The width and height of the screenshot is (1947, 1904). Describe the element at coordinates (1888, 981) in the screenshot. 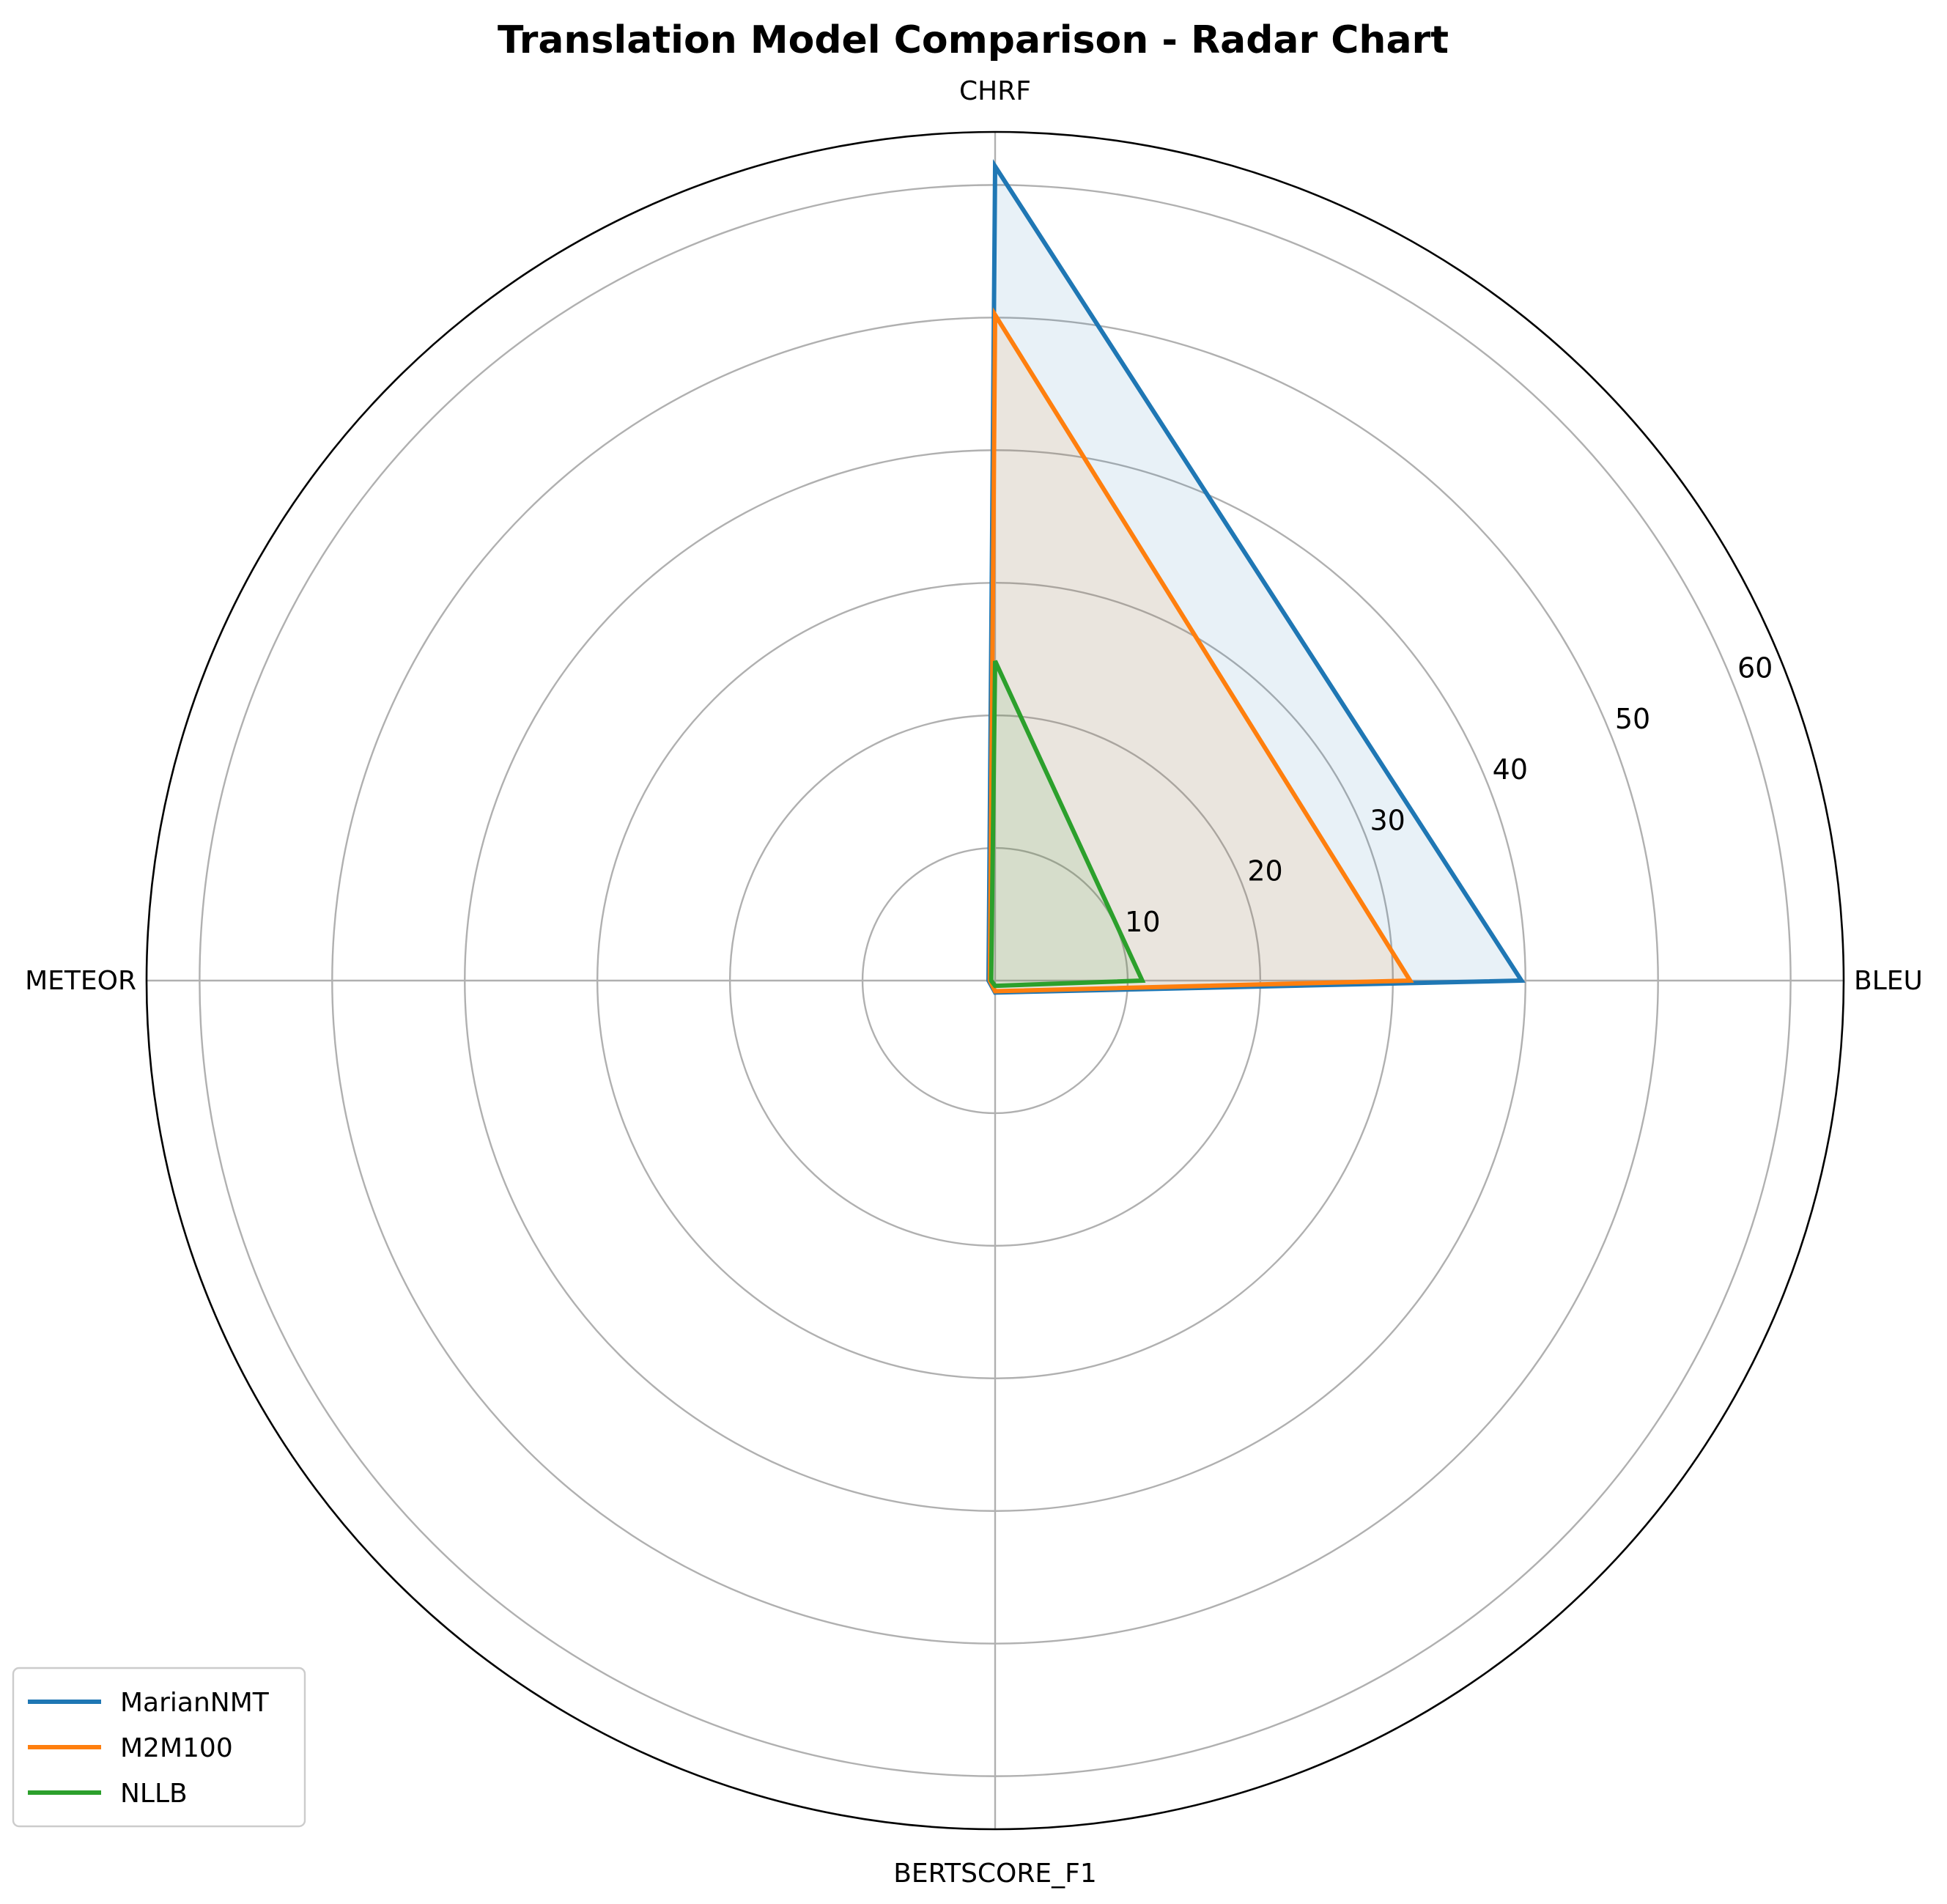

I see `axis-label-bleu: BLEU` at that location.